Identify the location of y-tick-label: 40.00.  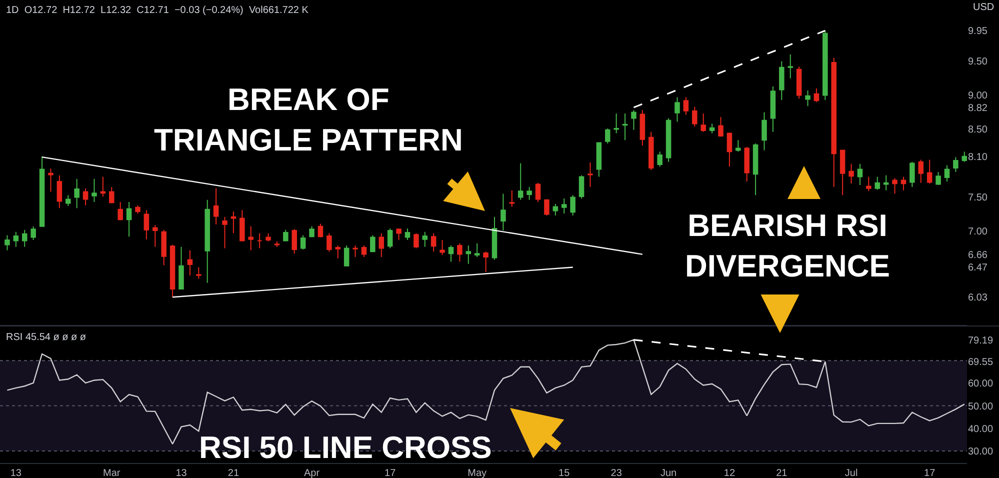
(981, 429).